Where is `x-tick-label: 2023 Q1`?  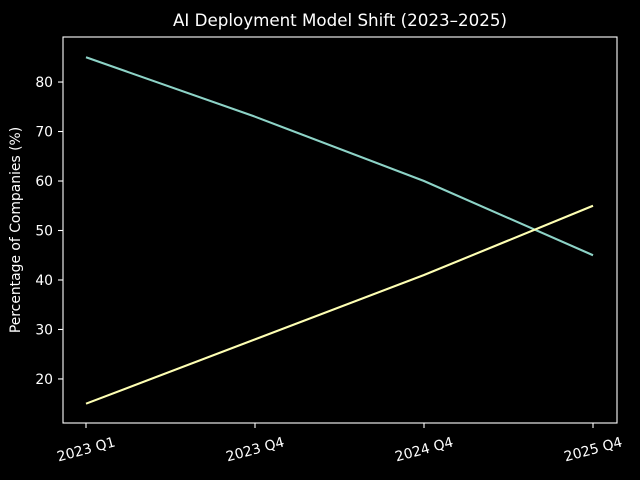
x-tick-label: 2023 Q1 is located at coordinates (86, 450).